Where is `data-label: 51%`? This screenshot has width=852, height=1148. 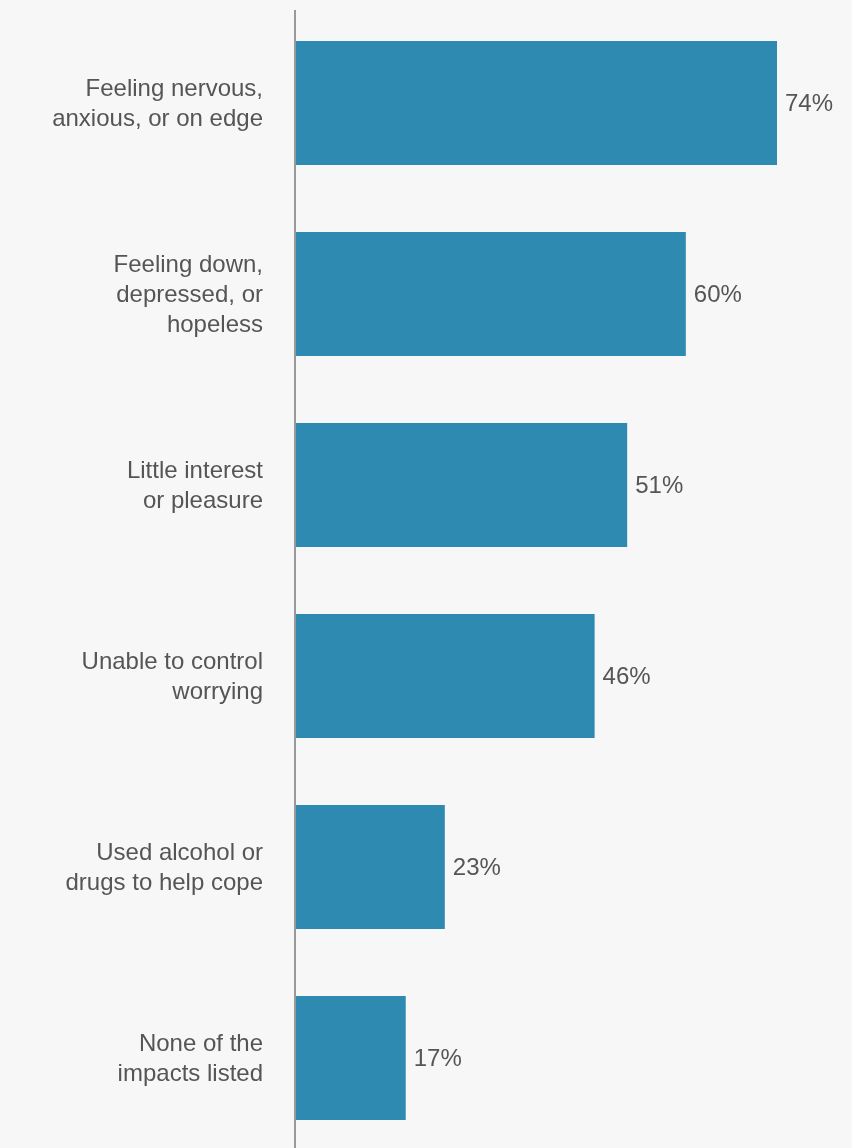 data-label: 51% is located at coordinates (659, 485).